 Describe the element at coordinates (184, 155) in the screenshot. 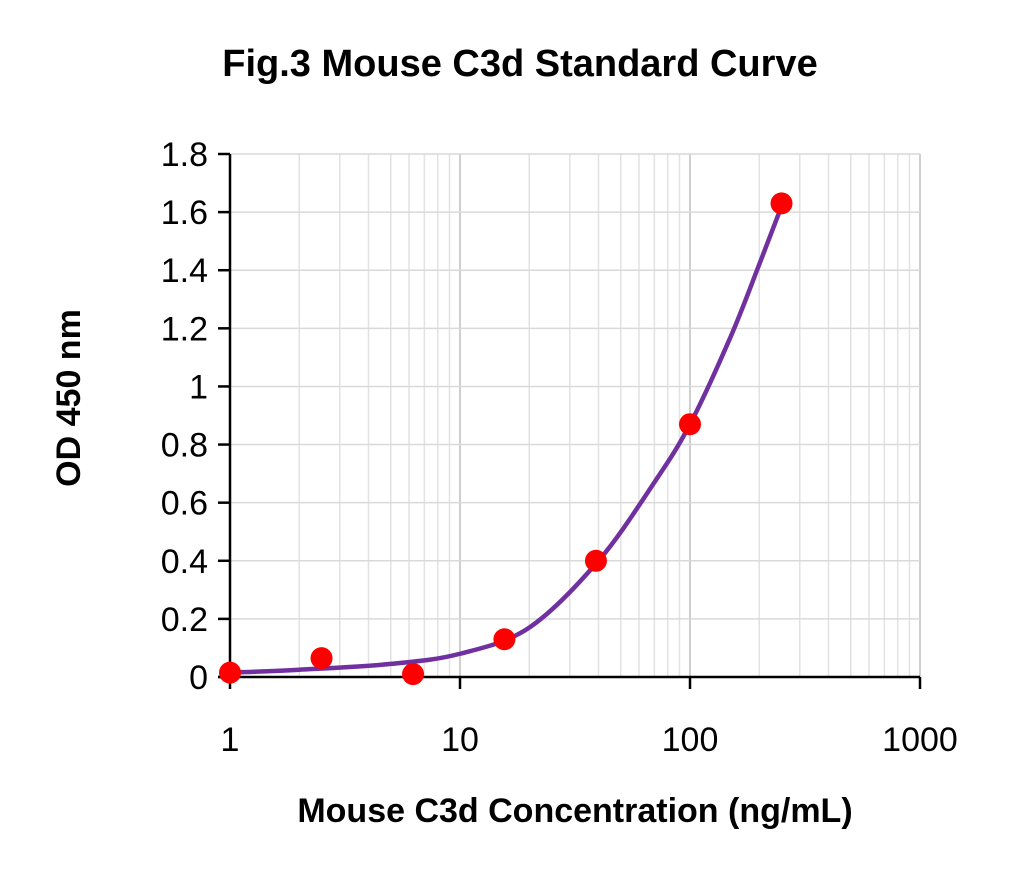

I see `y-tick-label: 1.8` at that location.